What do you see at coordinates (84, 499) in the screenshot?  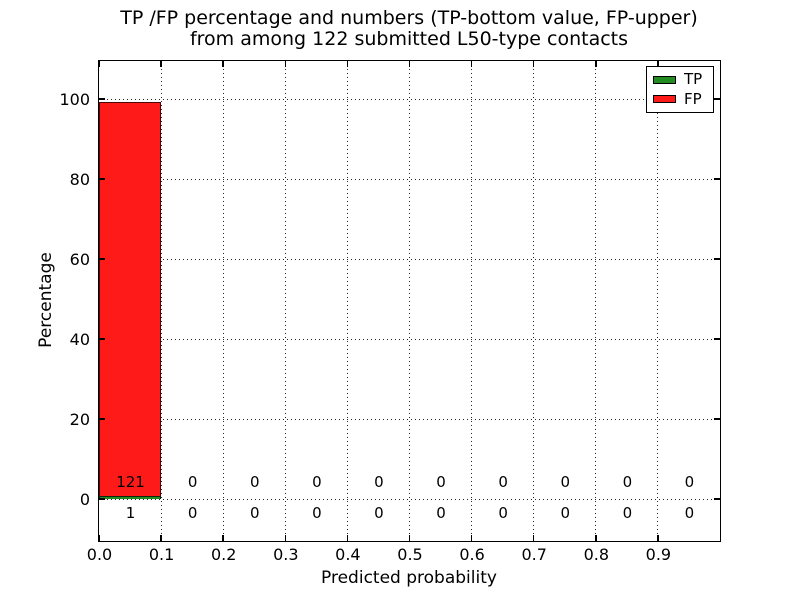 I see `y-tick-label: 0` at bounding box center [84, 499].